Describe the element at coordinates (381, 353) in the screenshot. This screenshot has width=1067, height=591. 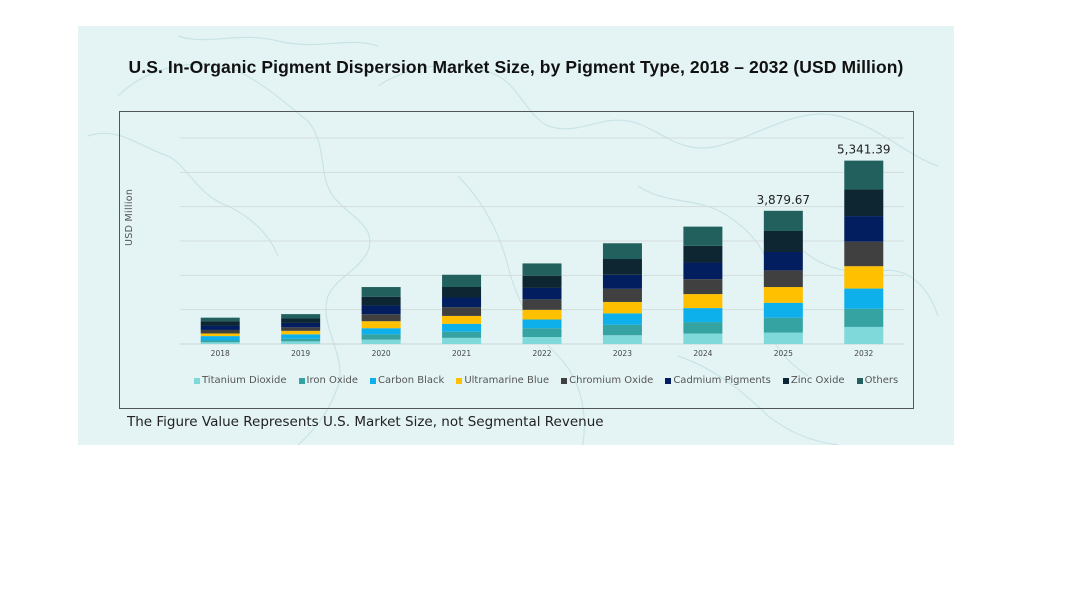
I see `x-tick-label: 2020` at that location.